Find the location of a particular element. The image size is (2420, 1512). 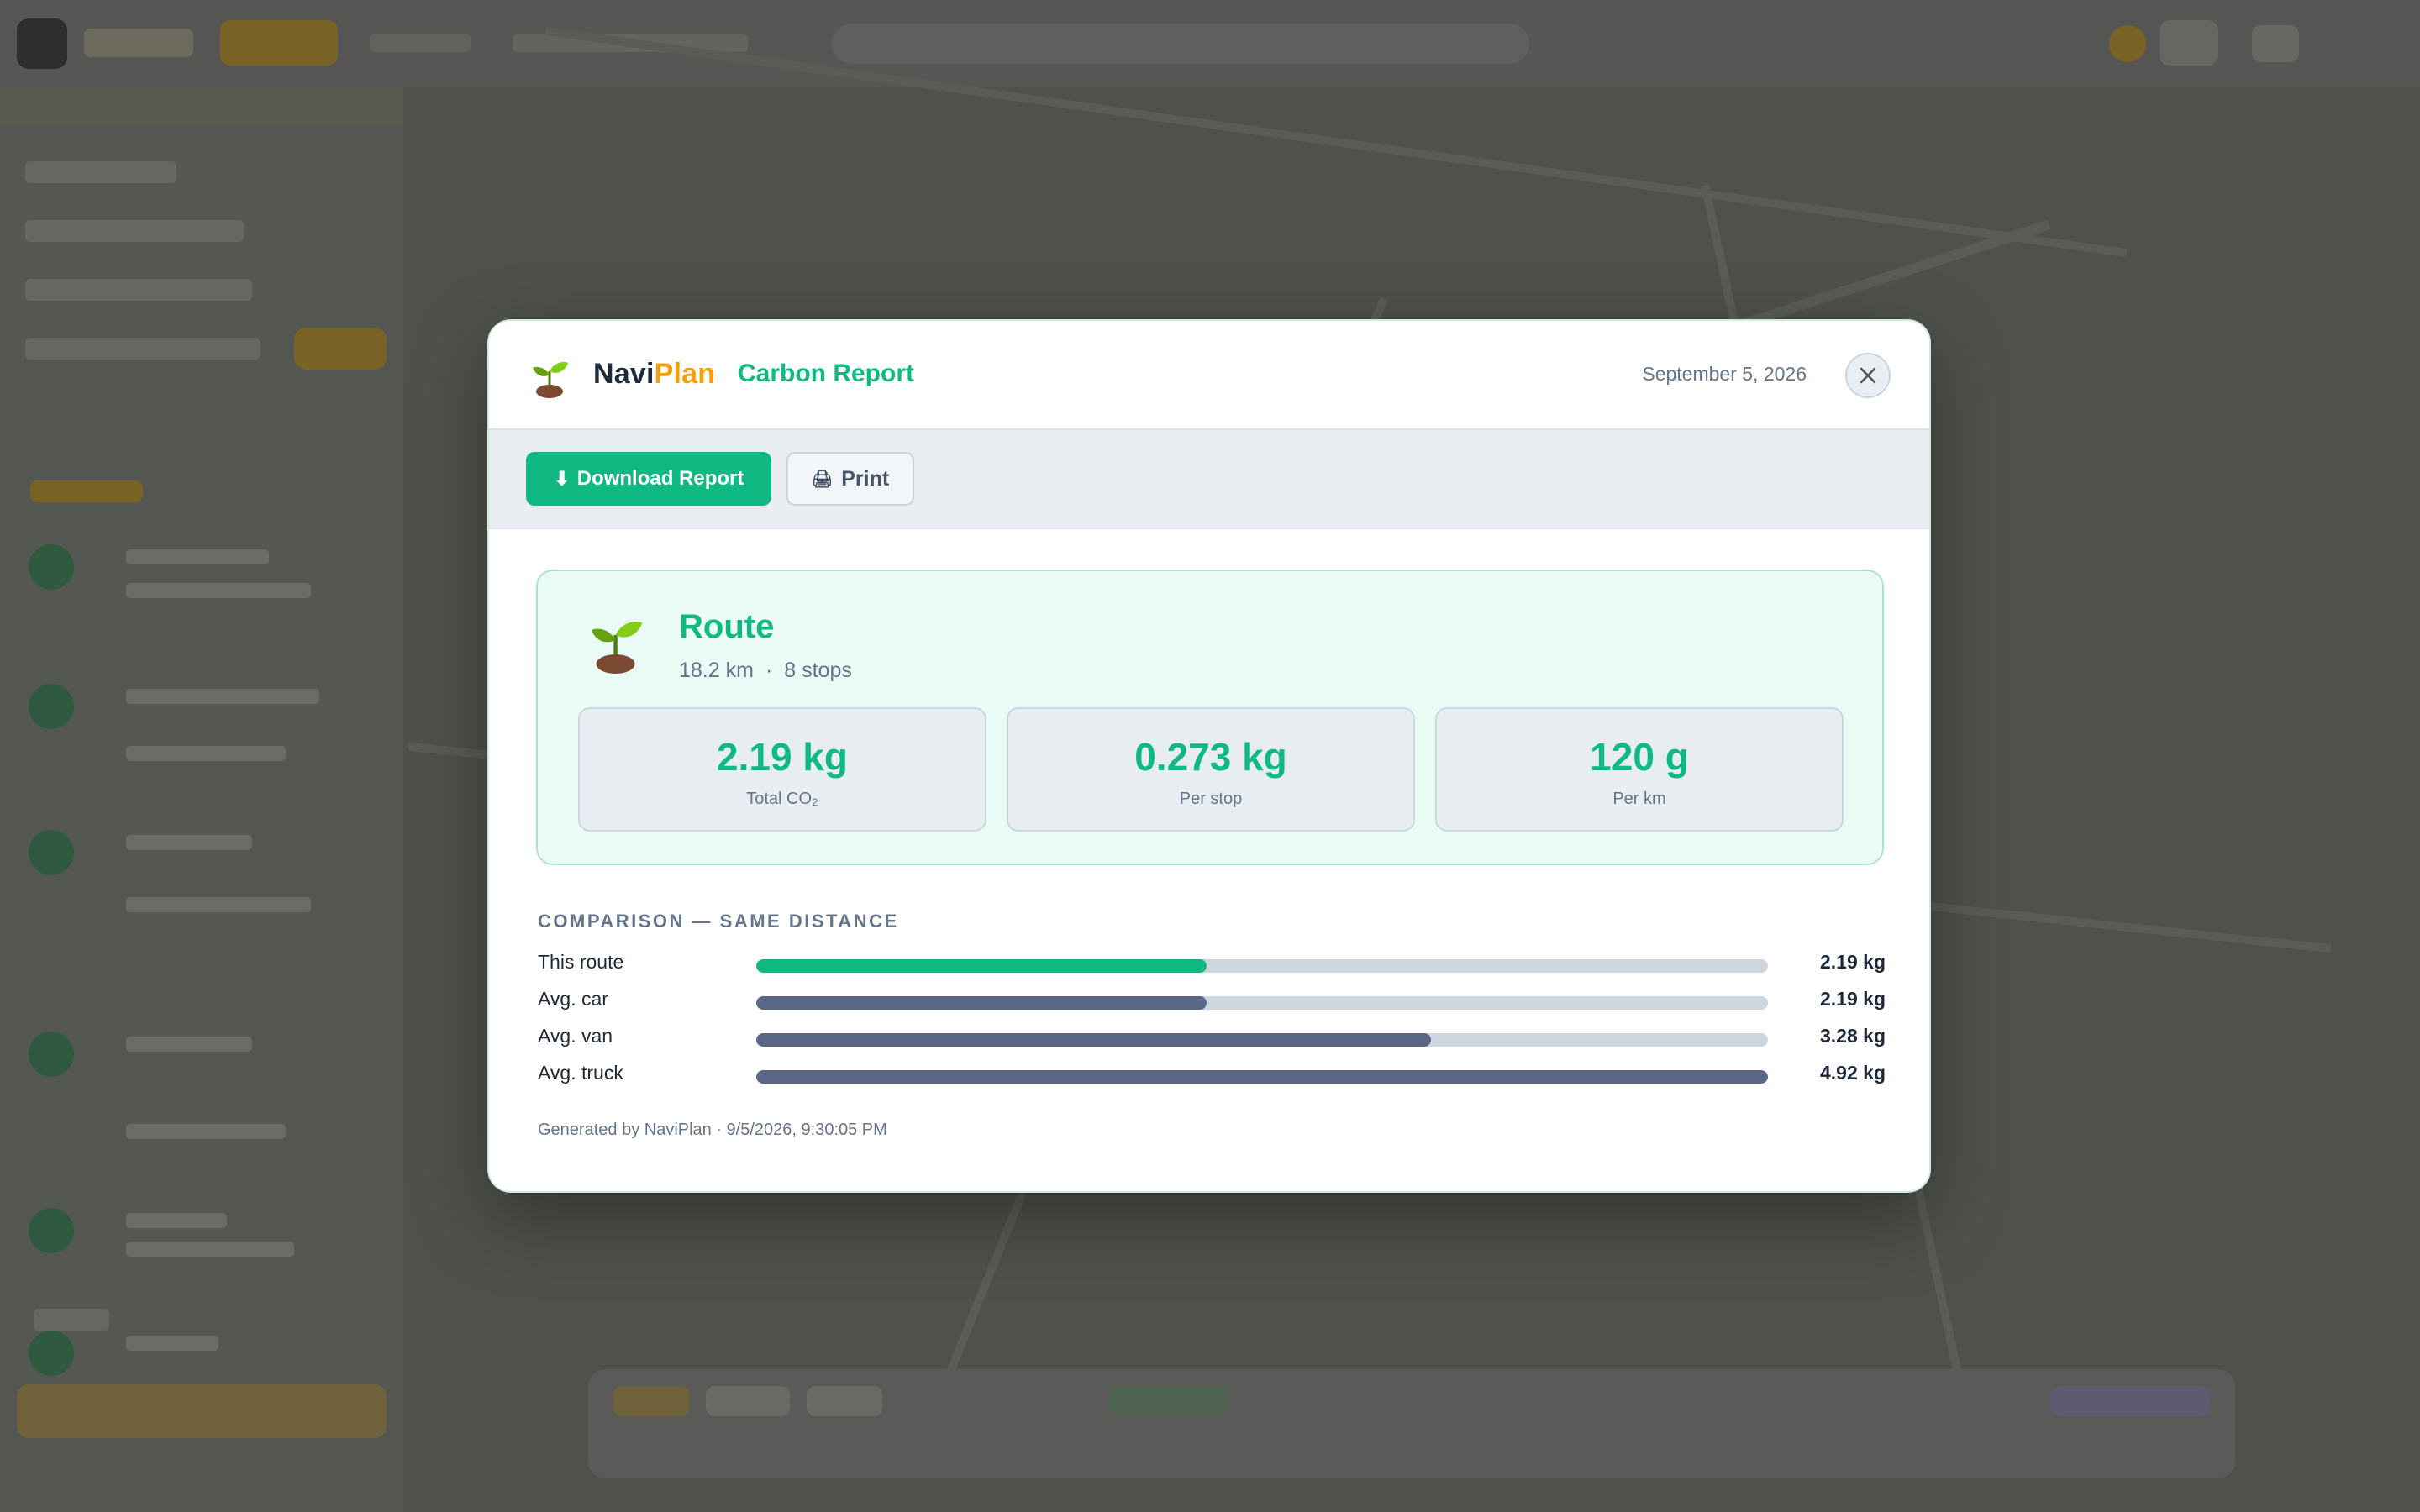

comparison-label: Avg. van is located at coordinates (575, 1036).